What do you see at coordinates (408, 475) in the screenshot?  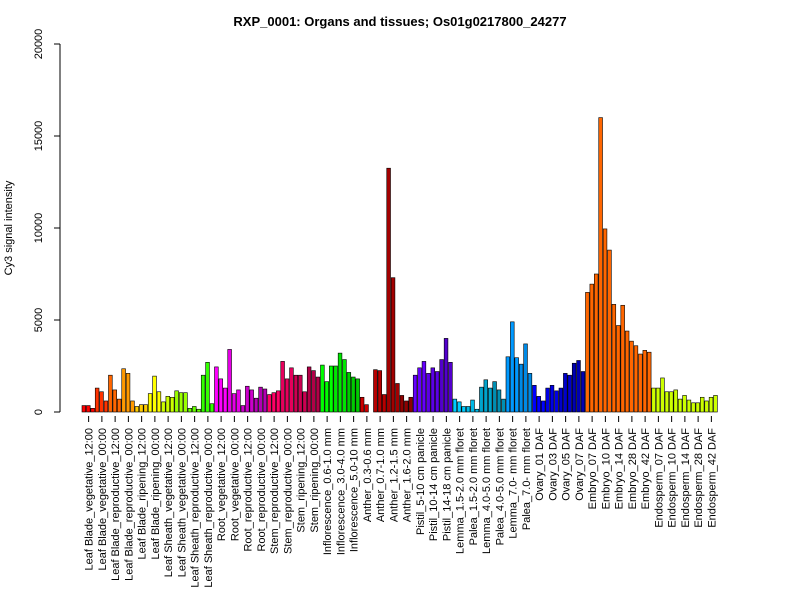 I see `x-tick-label: Anther_1.6-2.0 mm` at bounding box center [408, 475].